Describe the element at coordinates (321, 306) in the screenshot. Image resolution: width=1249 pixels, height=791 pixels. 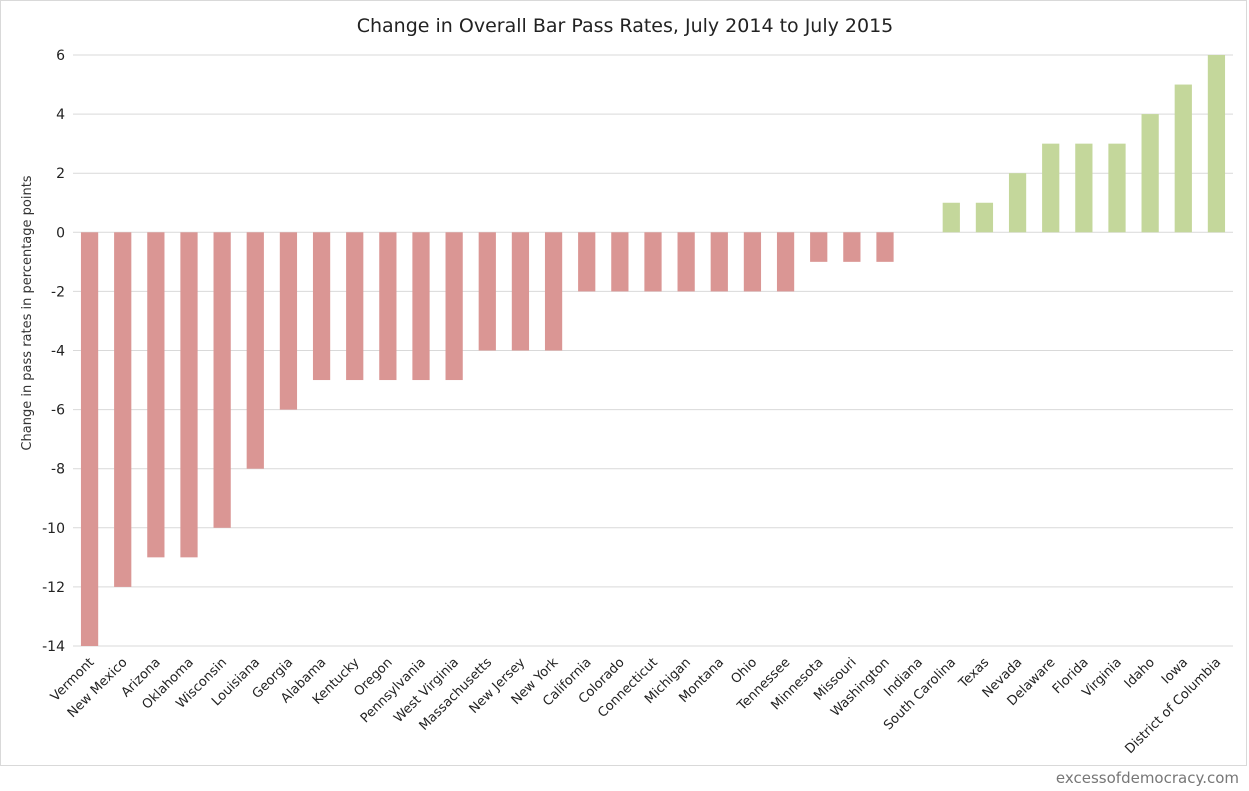
I see `bar-alabama` at that location.